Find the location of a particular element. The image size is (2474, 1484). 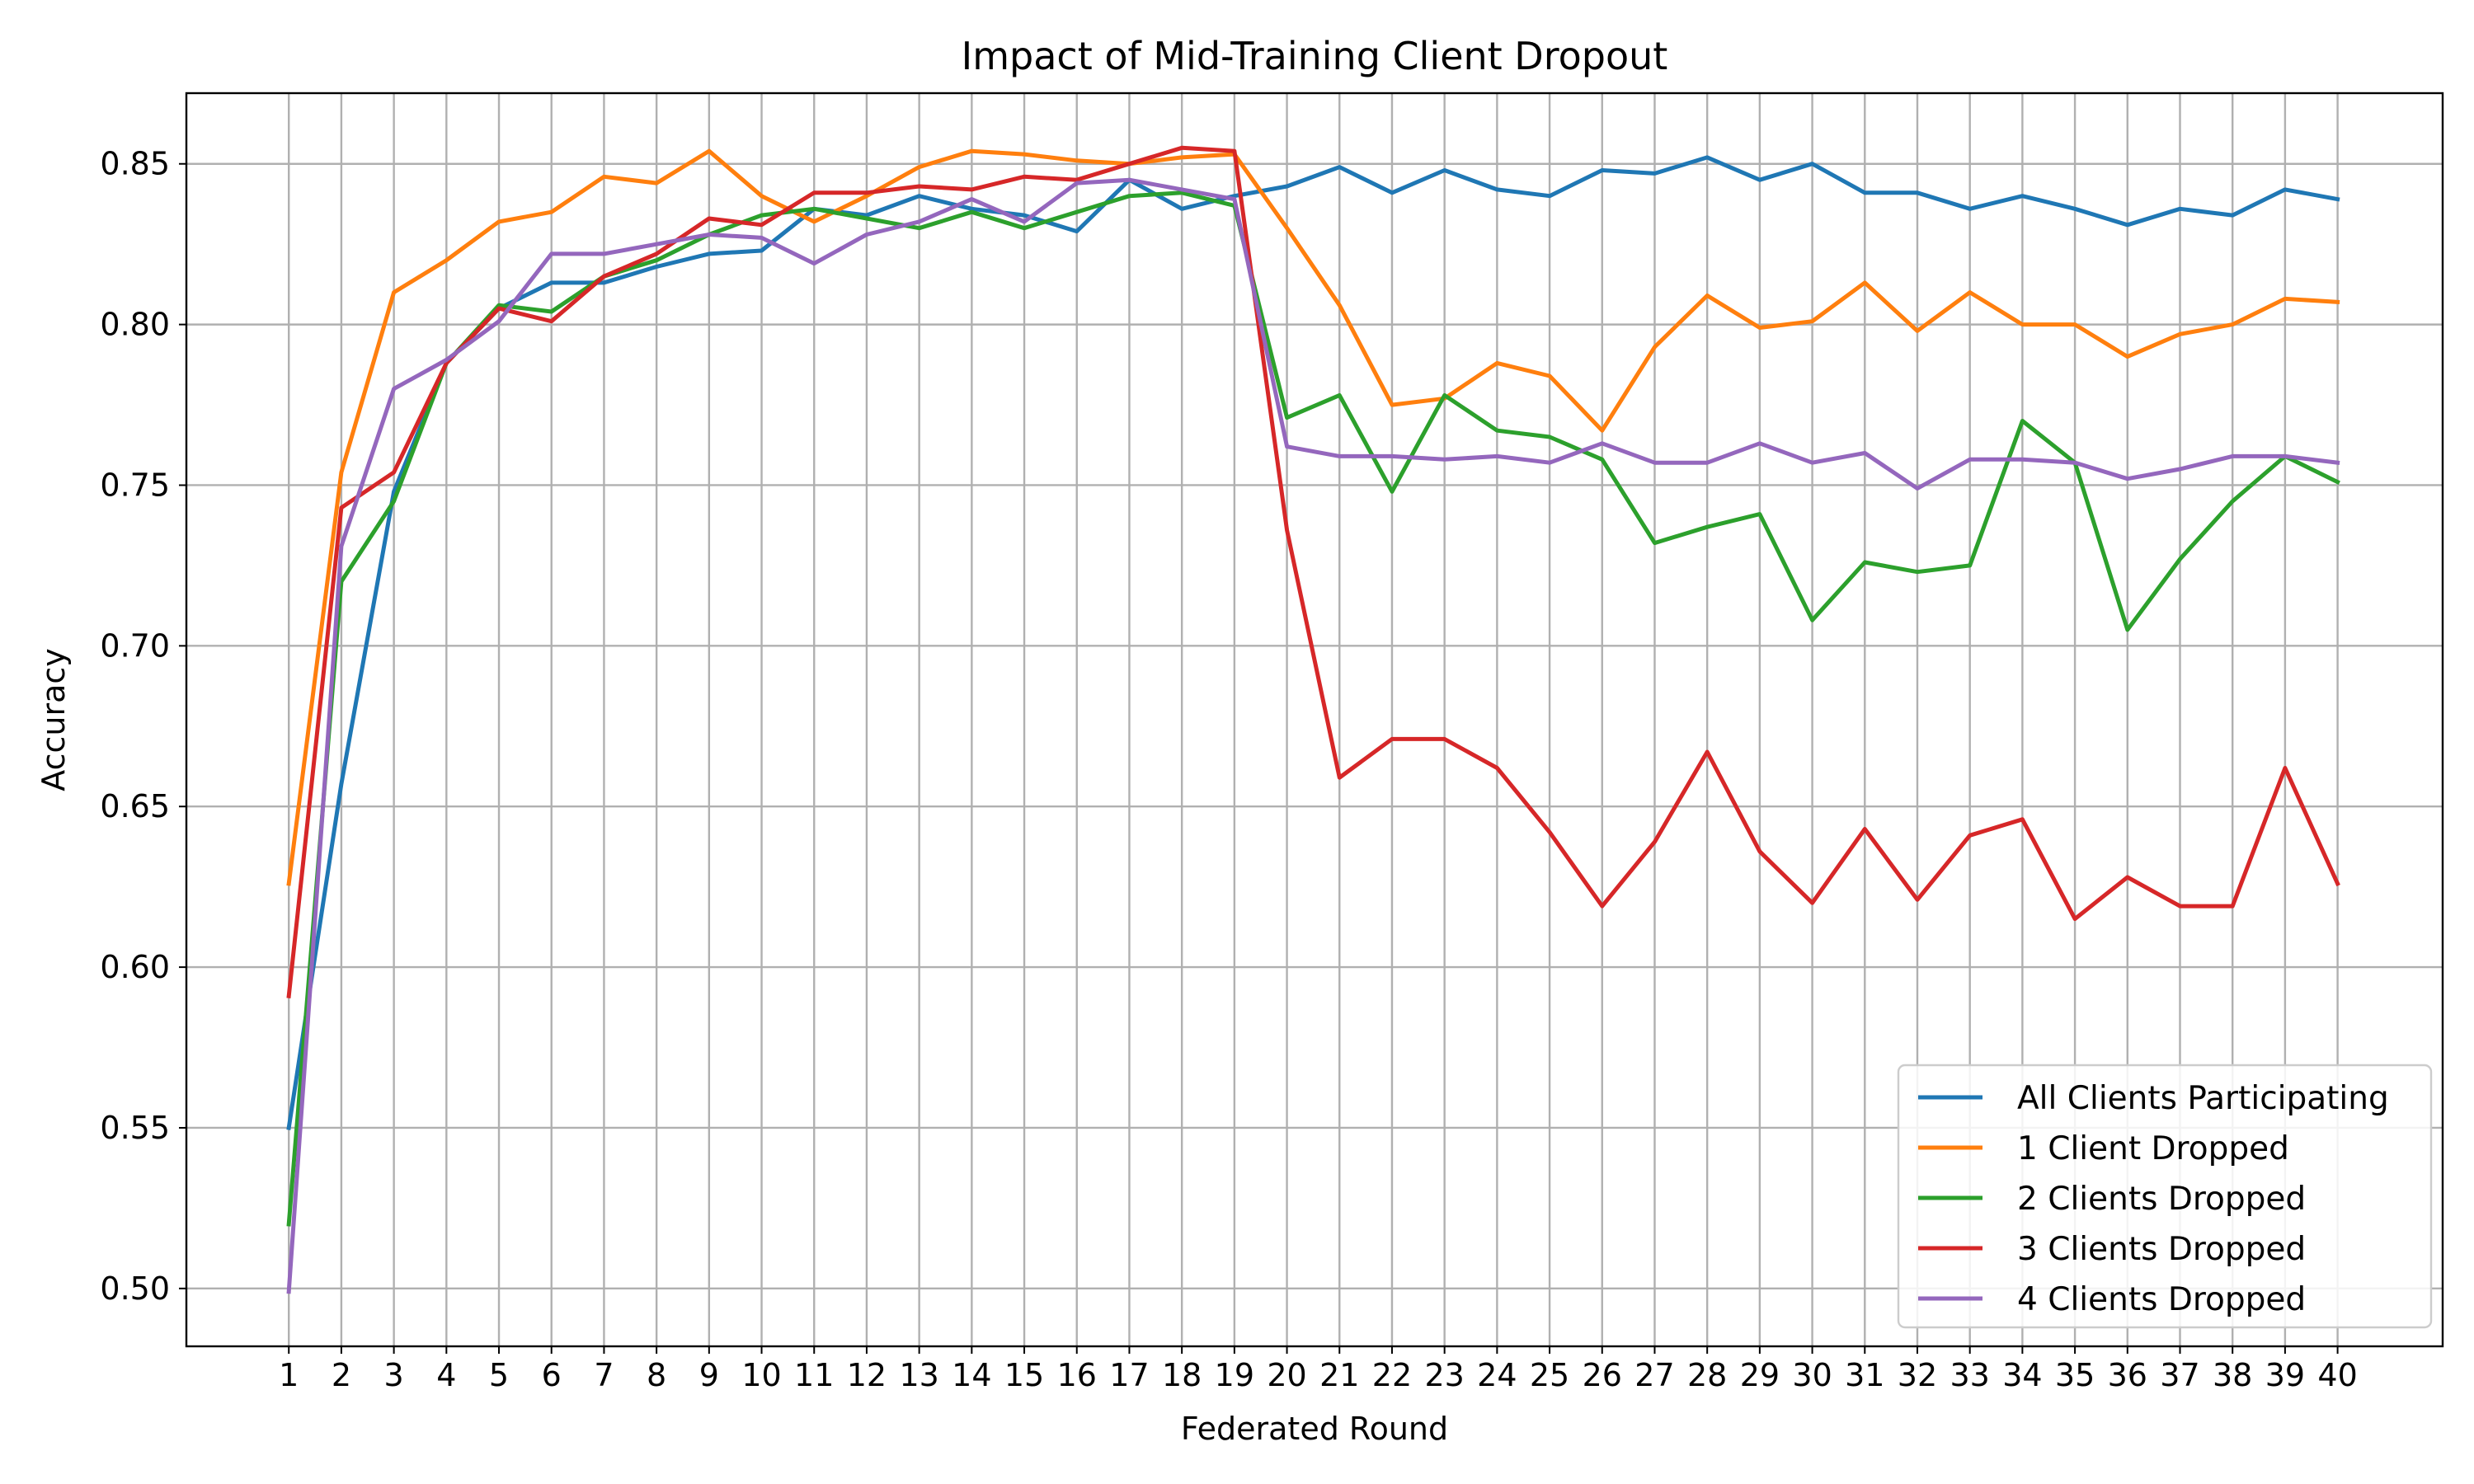

x-tick-label: 37 is located at coordinates (2179, 1375).